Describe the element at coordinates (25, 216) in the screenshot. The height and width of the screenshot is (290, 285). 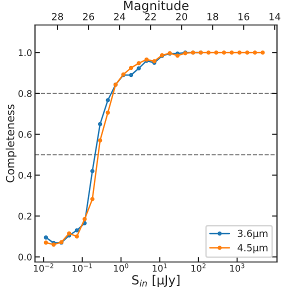
I see `y-tick-label: 0.2` at that location.